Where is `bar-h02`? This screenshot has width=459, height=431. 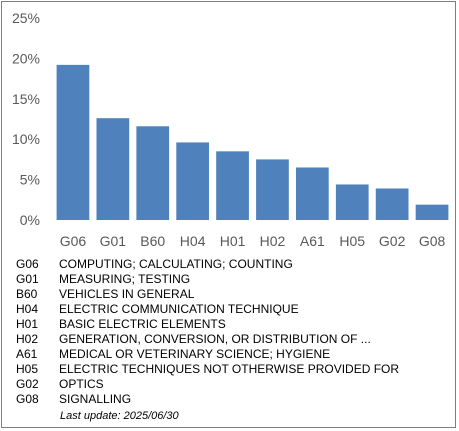
bar-h02 is located at coordinates (272, 189).